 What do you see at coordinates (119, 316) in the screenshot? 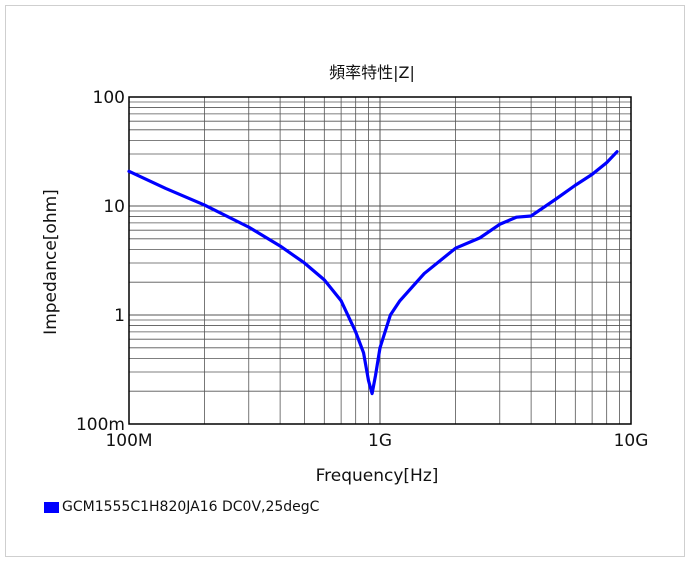
I see `y-tick-label: 1` at bounding box center [119, 316].